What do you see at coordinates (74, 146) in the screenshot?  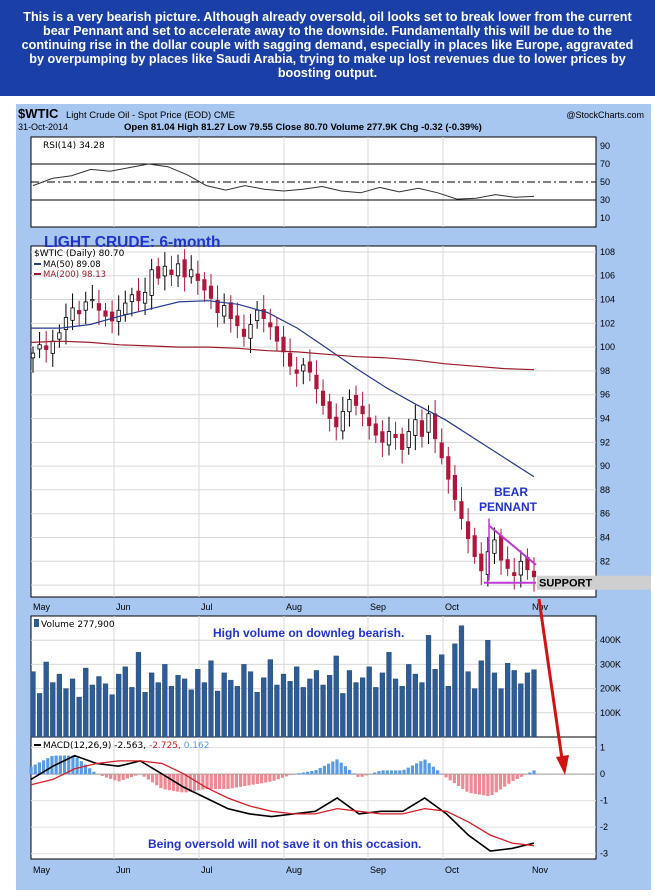 I see `rsi-legend: RSI(14) 34.28` at bounding box center [74, 146].